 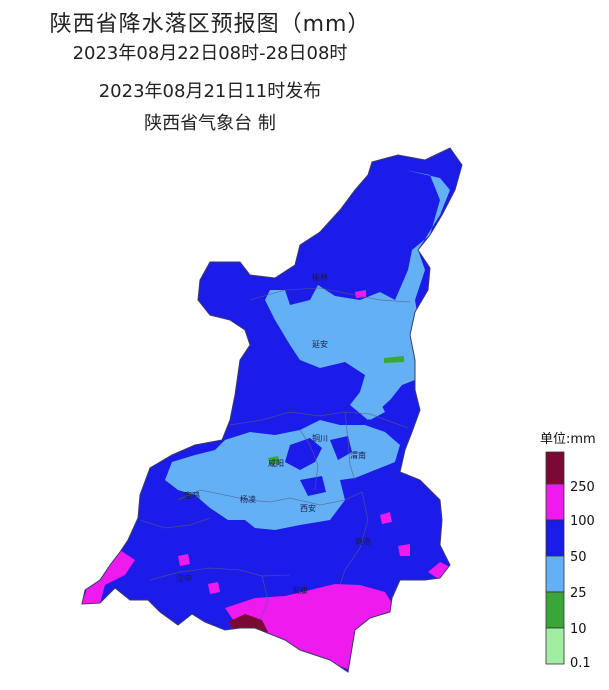 What do you see at coordinates (192, 495) in the screenshot?
I see `city-label-baoji: 宝鸡` at bounding box center [192, 495].